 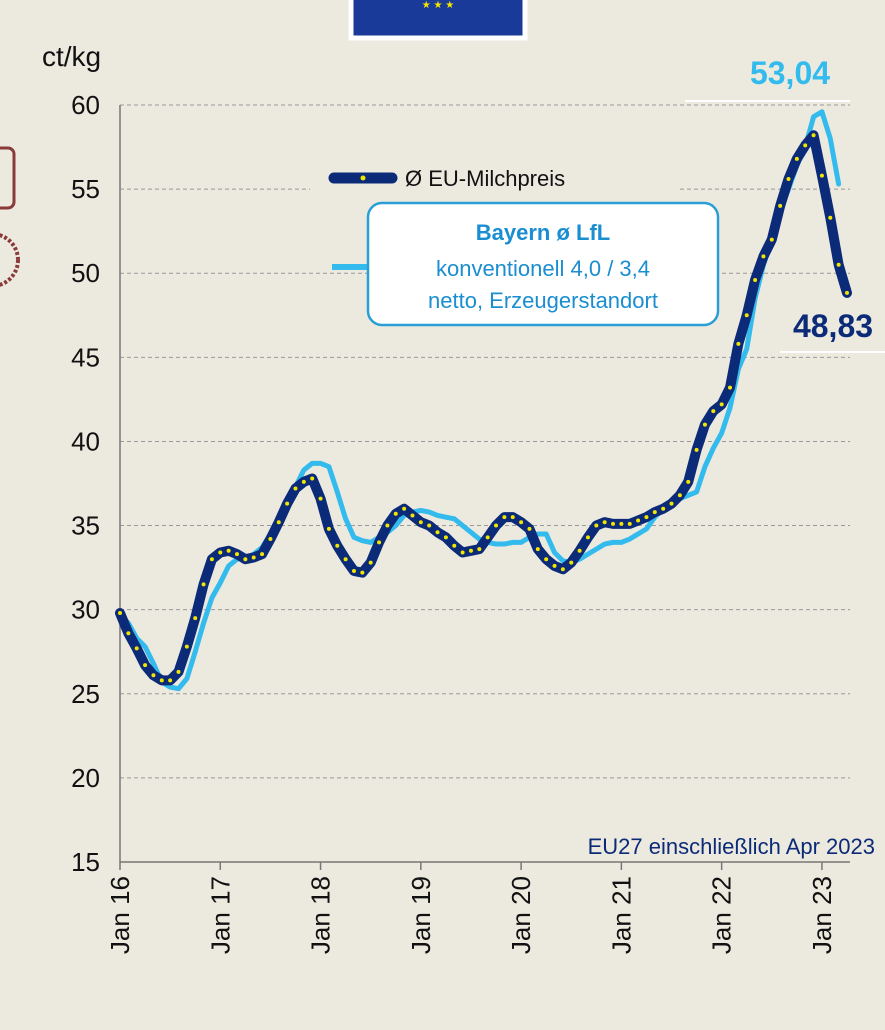 What do you see at coordinates (85, 441) in the screenshot?
I see `y-tick-label: 40` at bounding box center [85, 441].